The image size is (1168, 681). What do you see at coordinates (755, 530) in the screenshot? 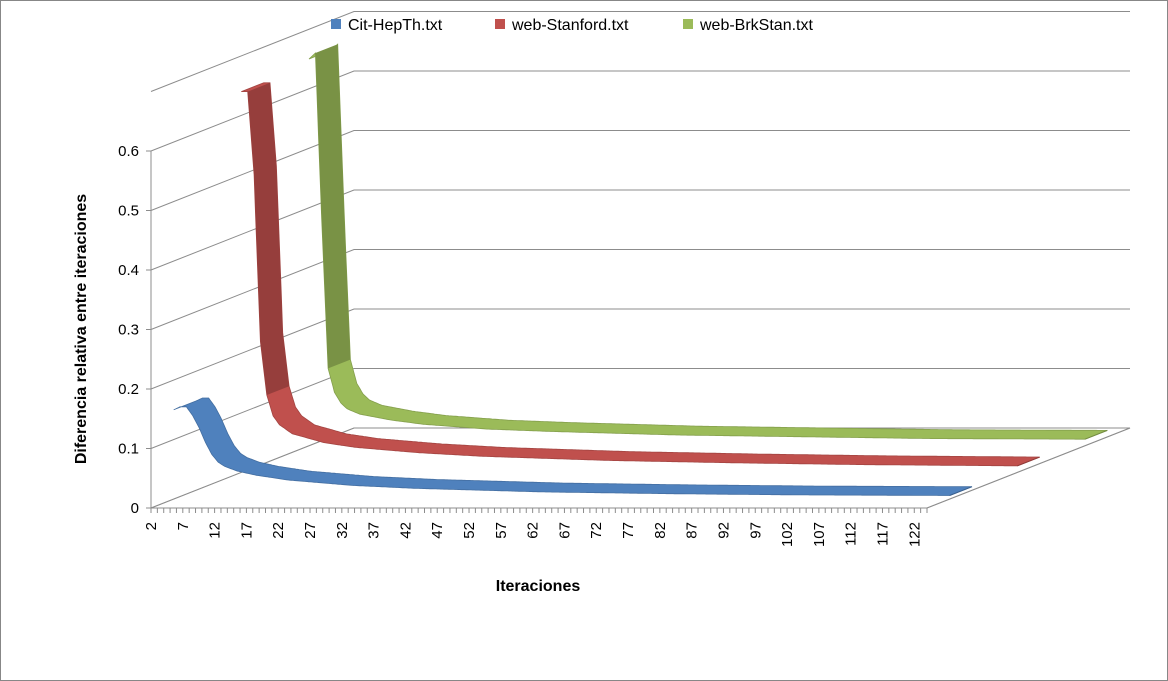
I see `x-tick-label: 97` at bounding box center [755, 530].